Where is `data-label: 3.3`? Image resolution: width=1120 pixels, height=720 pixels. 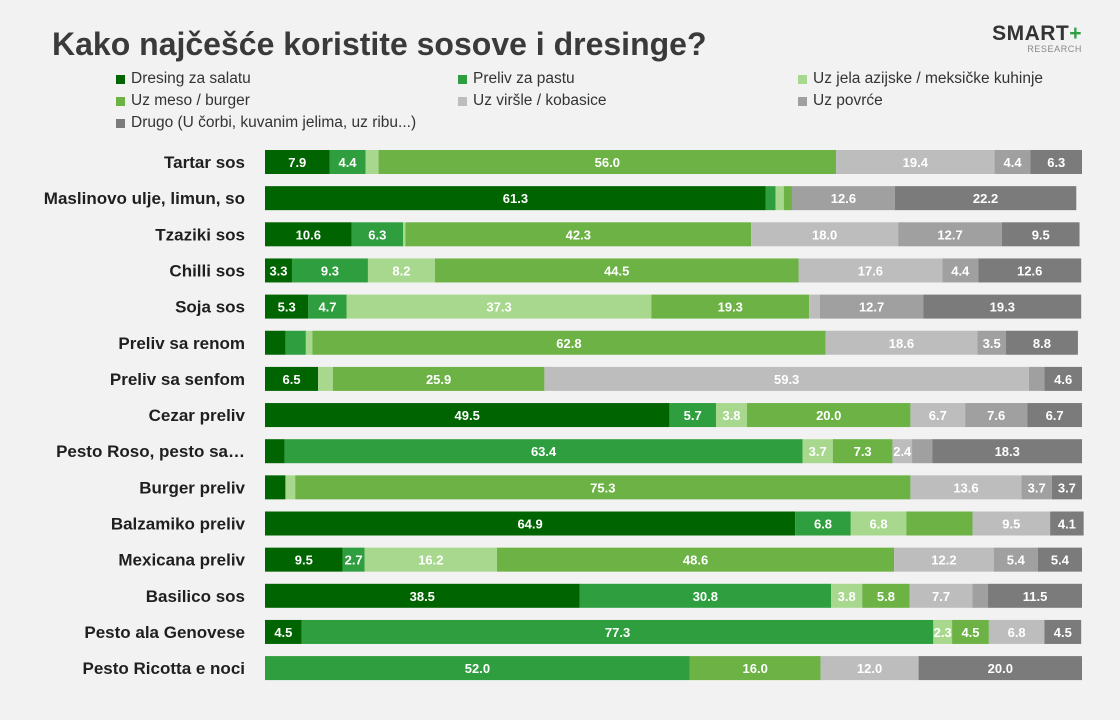 data-label: 3.3 is located at coordinates (278, 270).